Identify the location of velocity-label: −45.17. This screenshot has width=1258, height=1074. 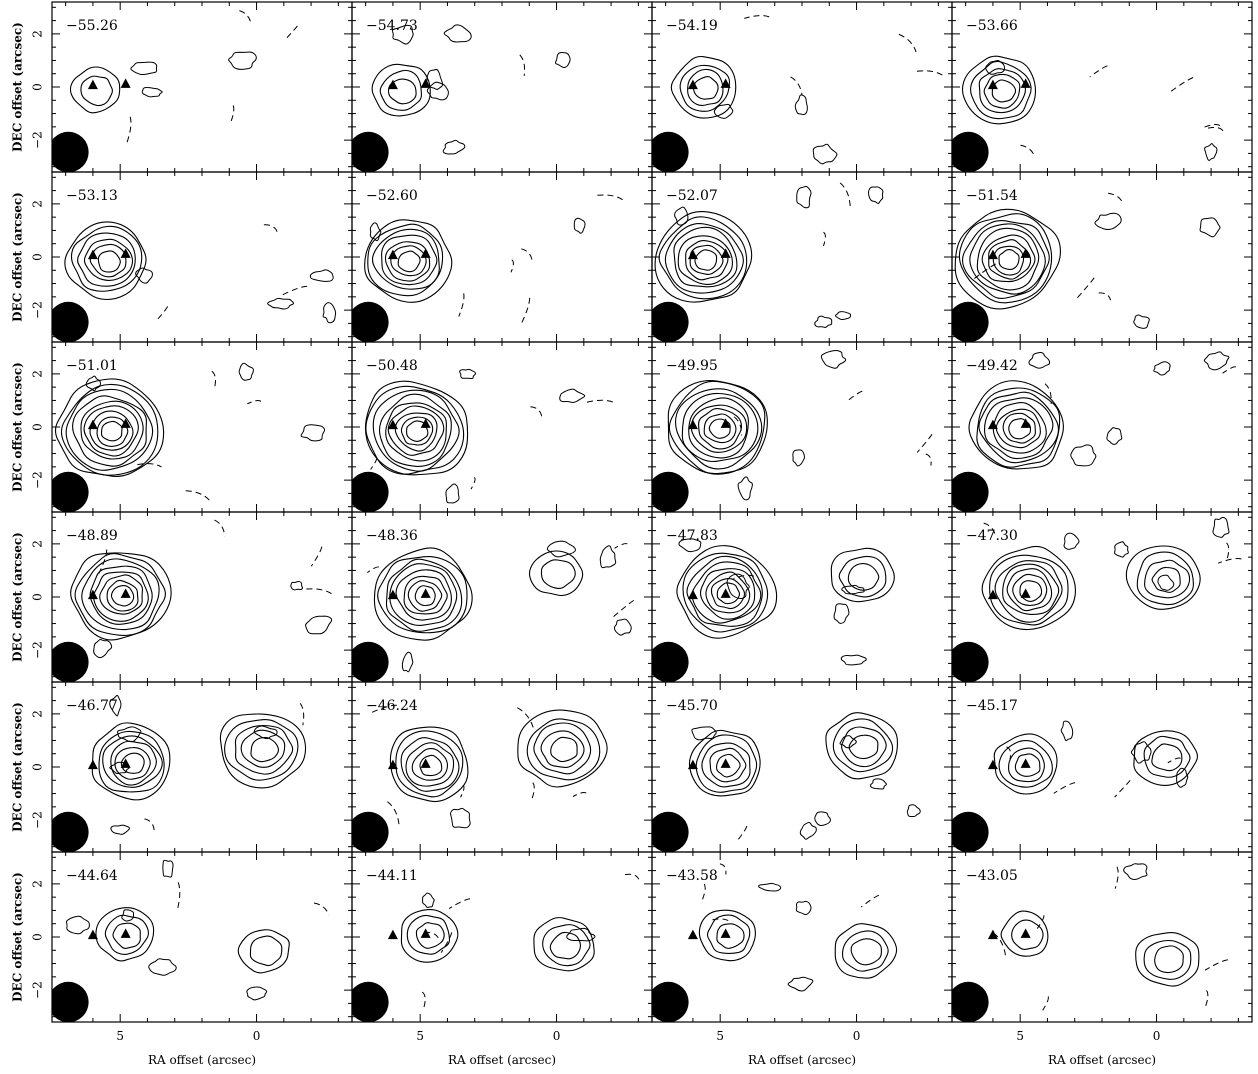
(992, 706).